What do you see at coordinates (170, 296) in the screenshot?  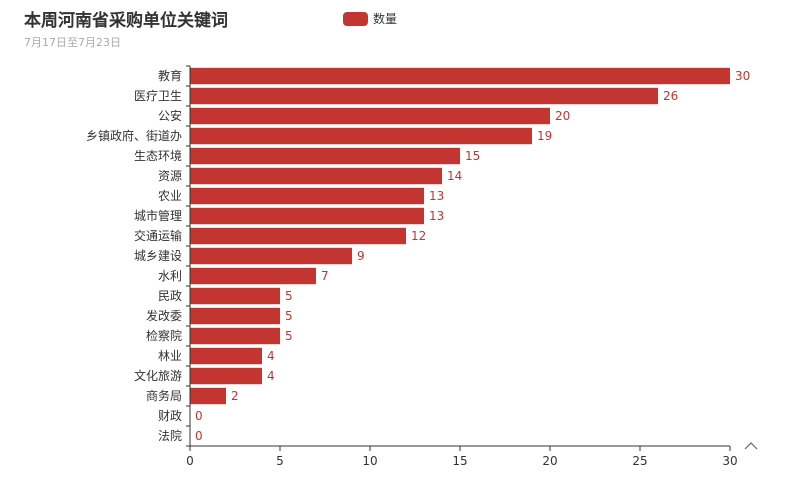 I see `y-tick-label: 民政` at bounding box center [170, 296].